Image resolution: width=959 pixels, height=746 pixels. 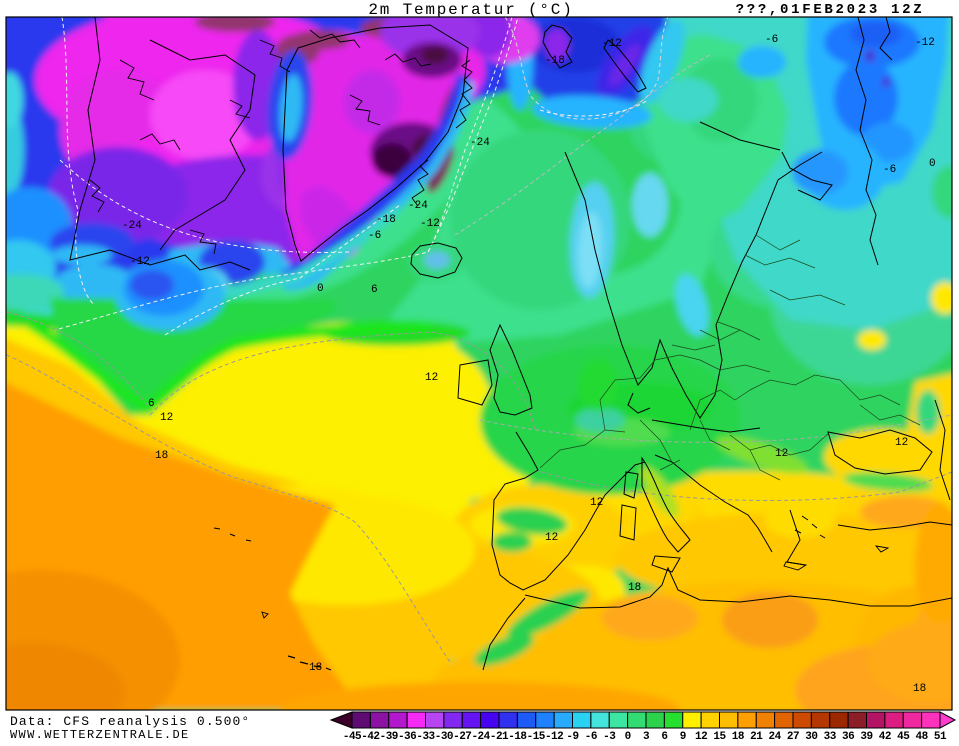 What do you see at coordinates (719, 736) in the screenshot?
I see `svg-text: 15` at bounding box center [719, 736].